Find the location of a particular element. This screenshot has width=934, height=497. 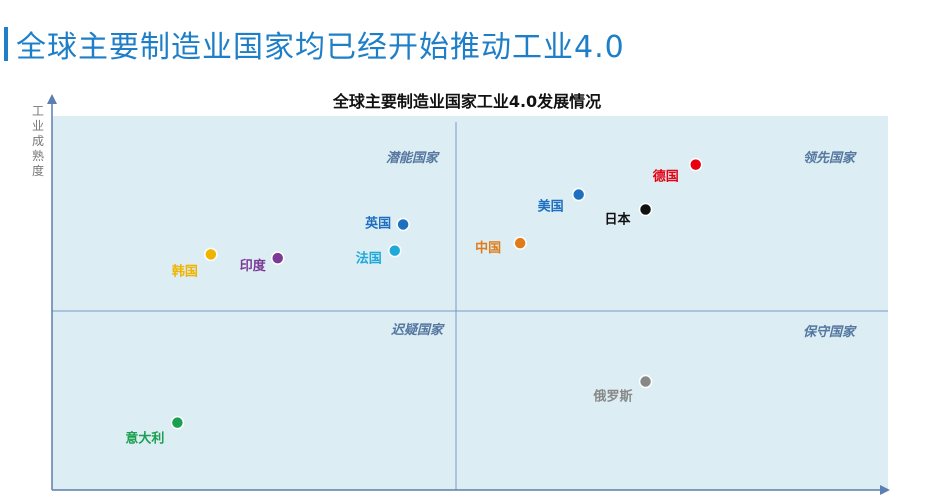

data-point-label: 美国 is located at coordinates (551, 207).